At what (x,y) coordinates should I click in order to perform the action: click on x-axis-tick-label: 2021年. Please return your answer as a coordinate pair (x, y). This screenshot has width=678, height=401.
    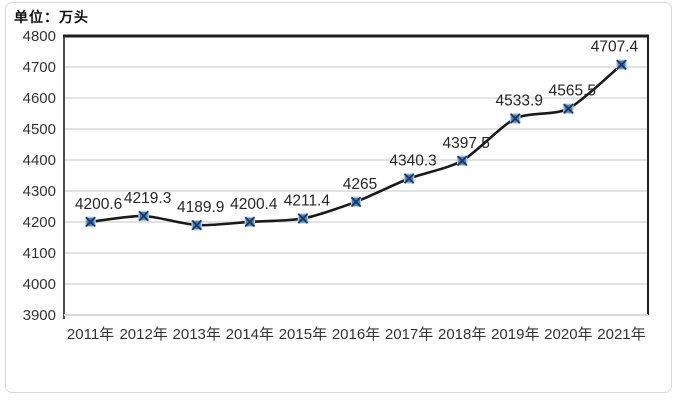
    Looking at the image, I should click on (621, 334).